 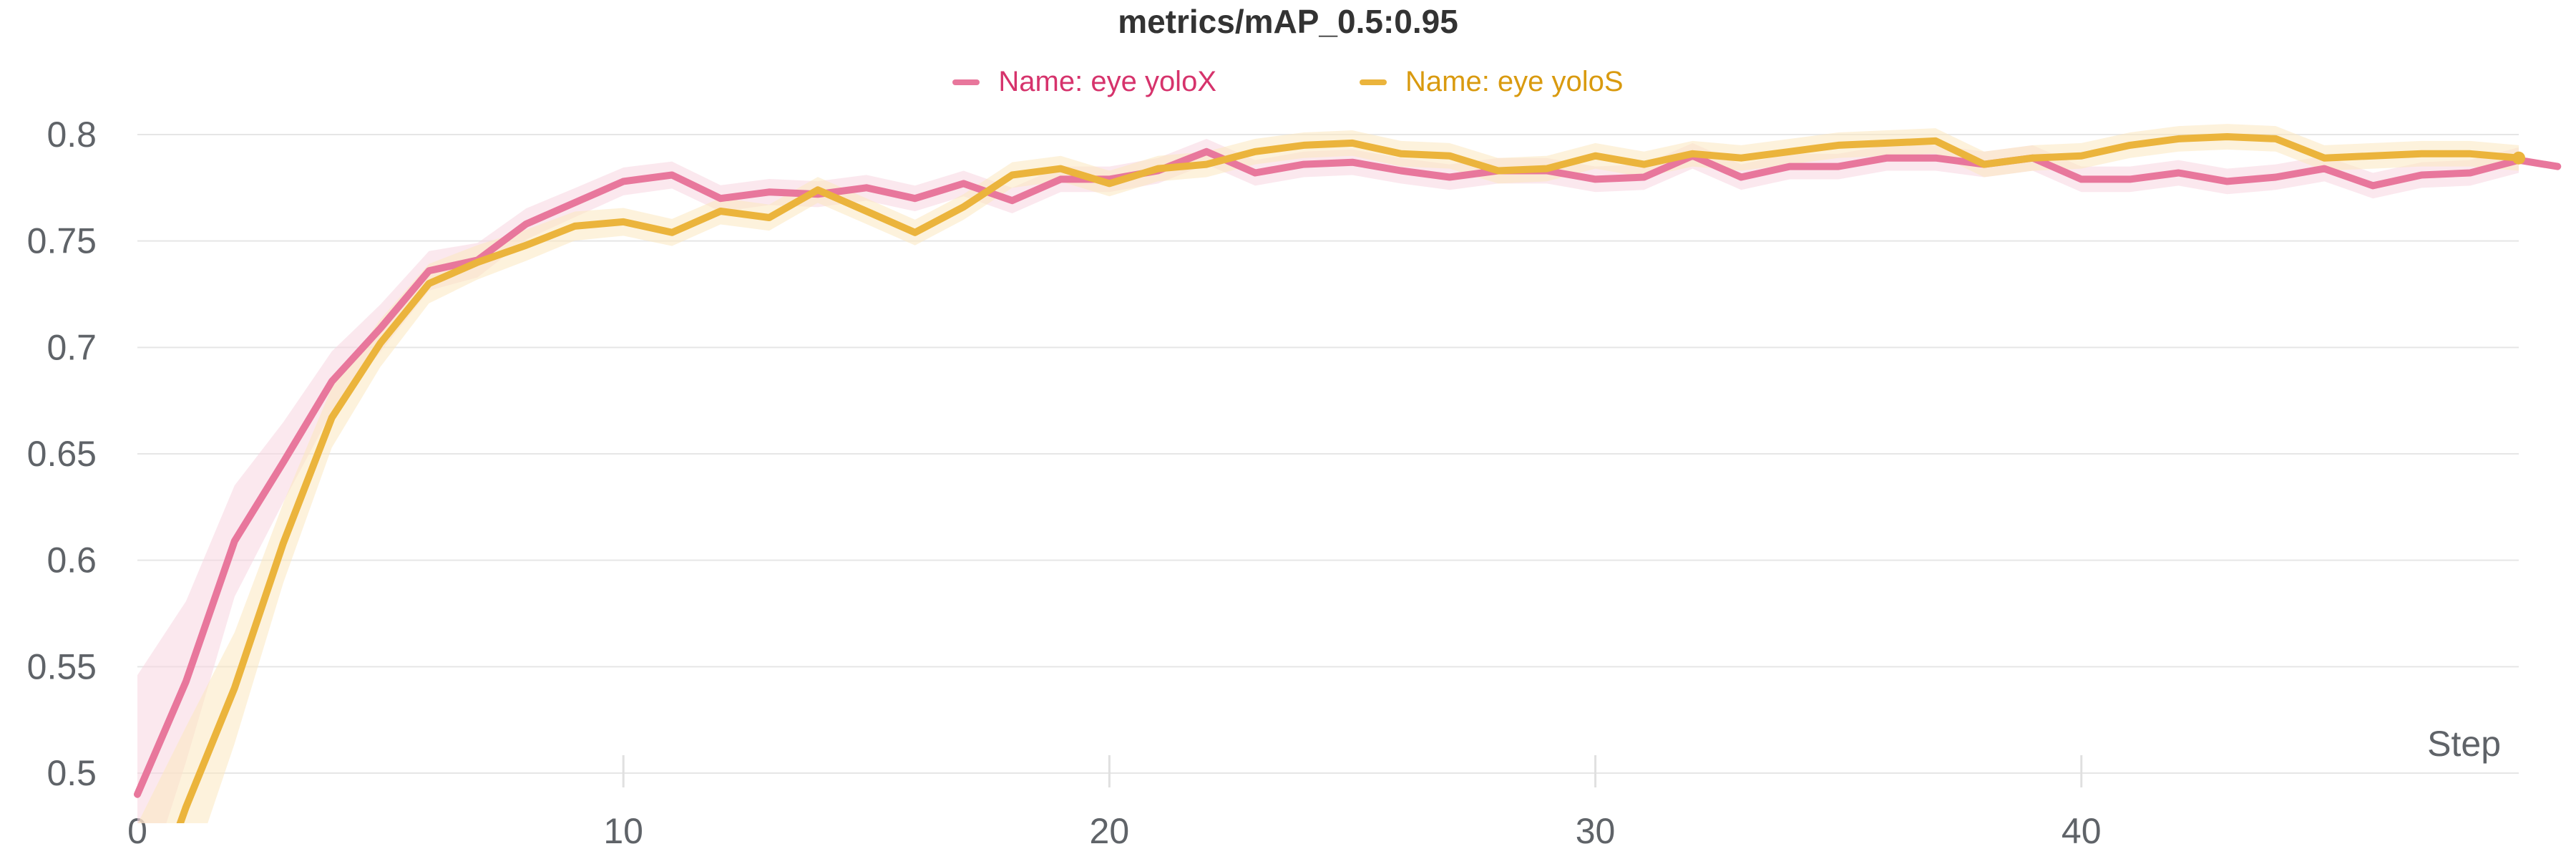 I want to click on legend-swatch-yolox, so click(x=966, y=82).